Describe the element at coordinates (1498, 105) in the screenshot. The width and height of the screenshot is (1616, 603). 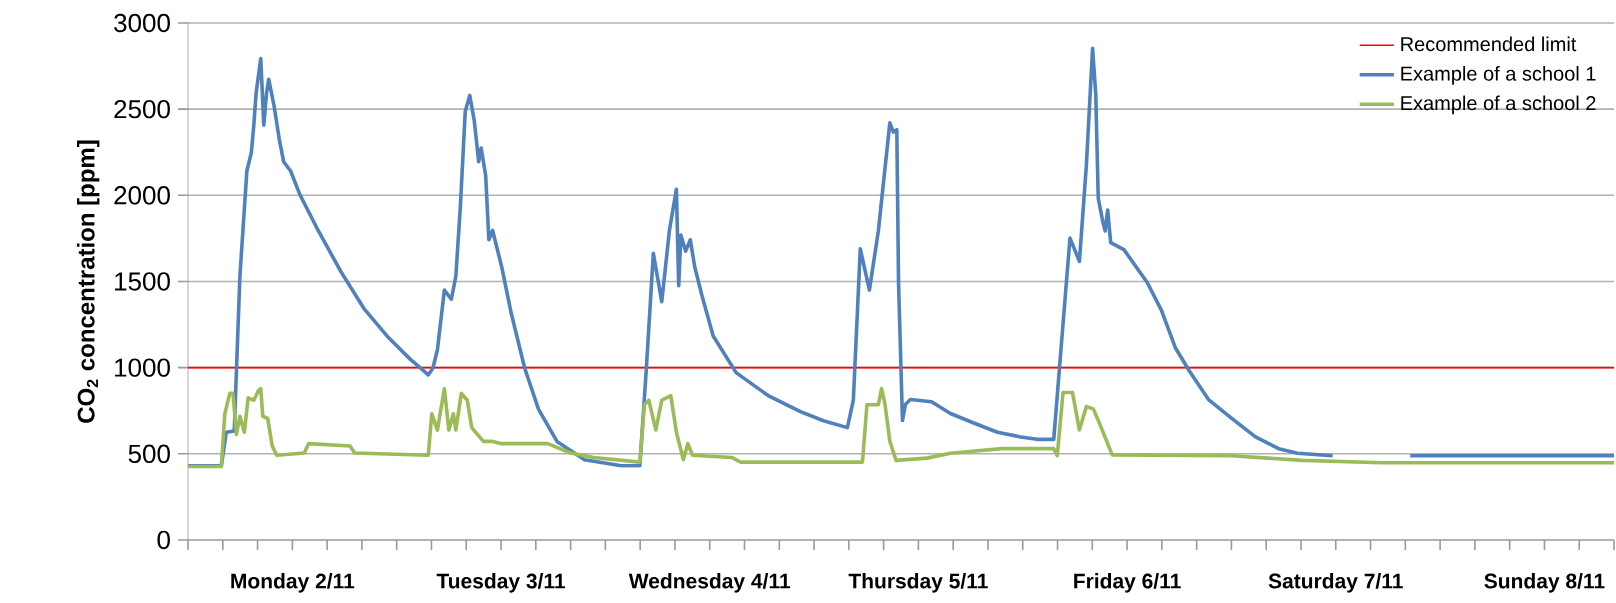
I see `legend-label: Example of a school 2` at that location.